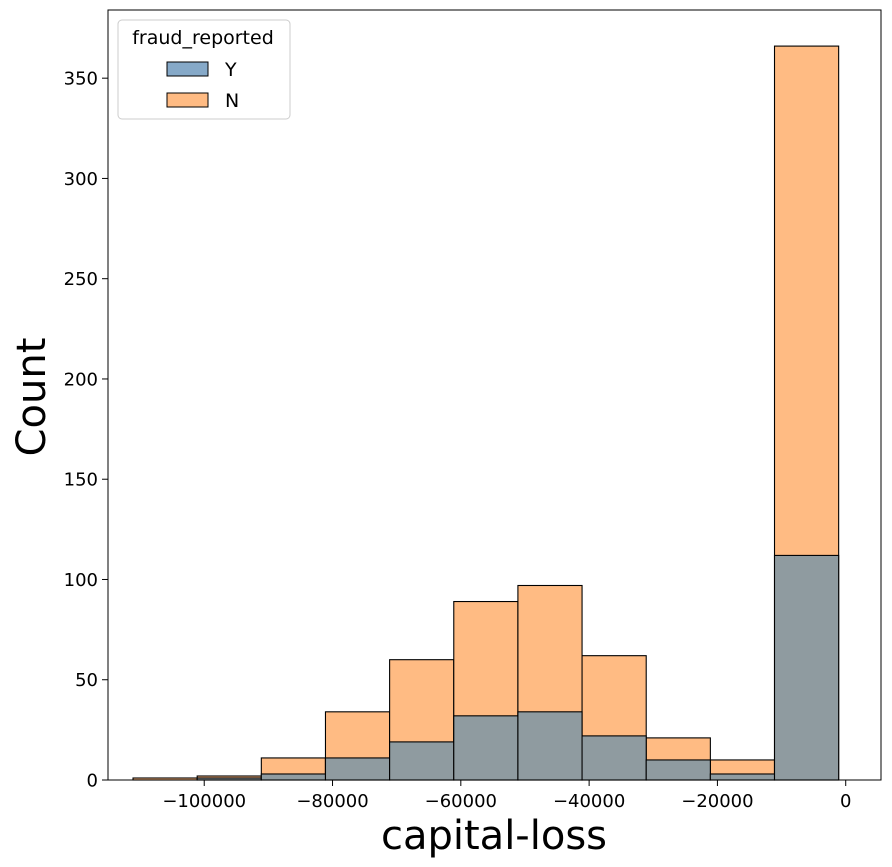 This screenshot has width=892, height=867. What do you see at coordinates (717, 801) in the screenshot?
I see `x-tick-label-4: −20000` at bounding box center [717, 801].